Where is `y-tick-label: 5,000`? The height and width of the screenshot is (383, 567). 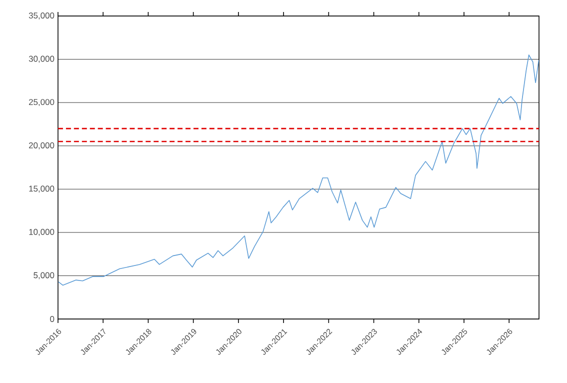 y-tick-label: 5,000 is located at coordinates (44, 276).